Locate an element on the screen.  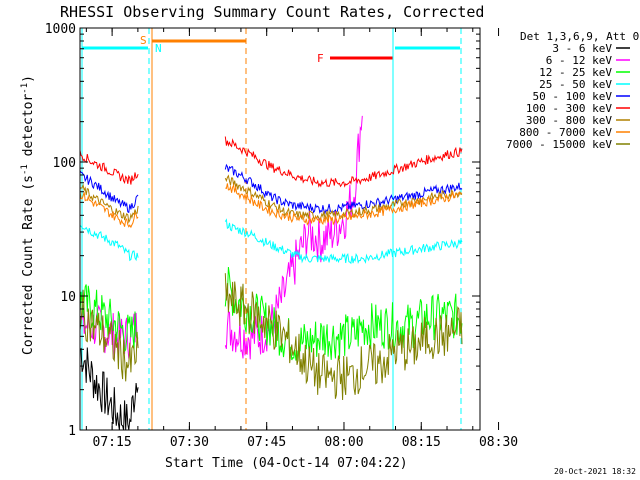
y-tick-label: 1 is located at coordinates (72, 431).